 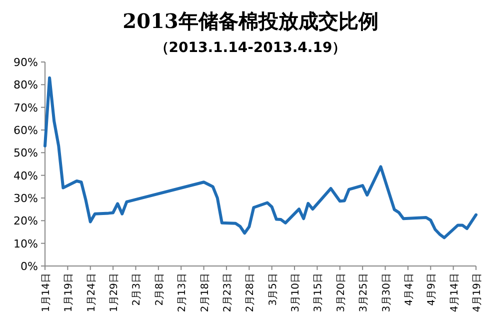 I want to click on x-tick-label: 3月20日, so click(x=341, y=292).